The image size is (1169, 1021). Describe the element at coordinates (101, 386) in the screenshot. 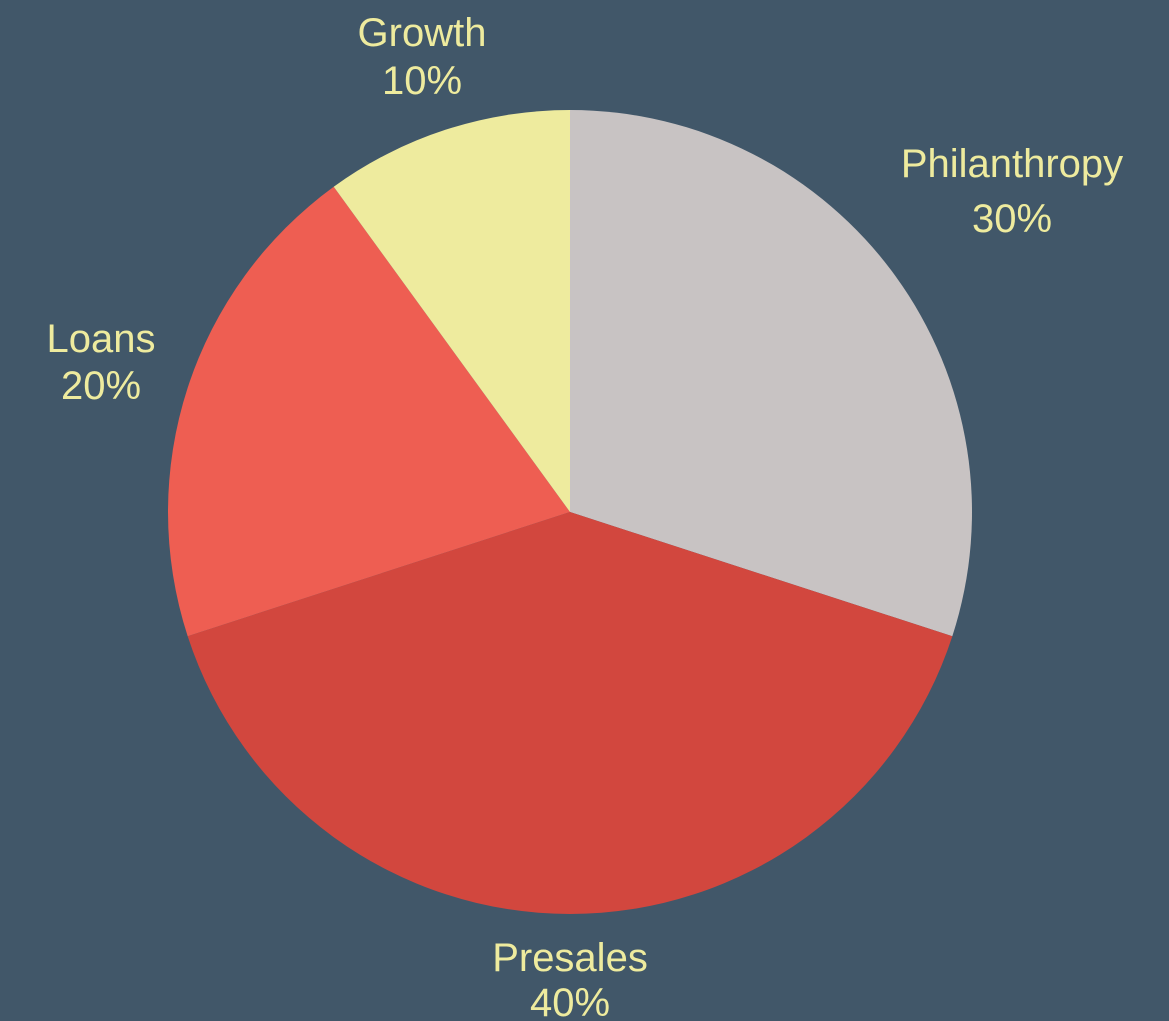

I see `slice-value-loans: 20%` at that location.